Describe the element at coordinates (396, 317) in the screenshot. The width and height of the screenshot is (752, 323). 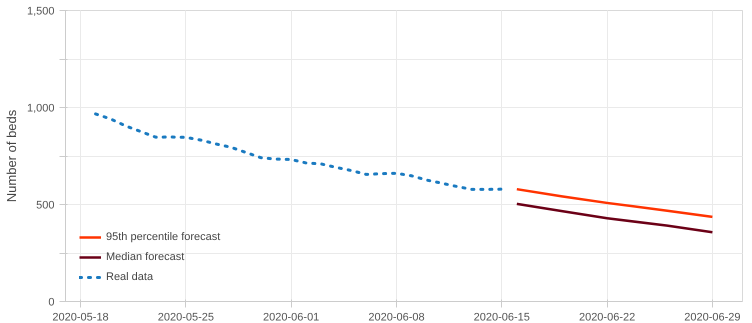
I see `x-tick-label: 2020-06-08` at that location.